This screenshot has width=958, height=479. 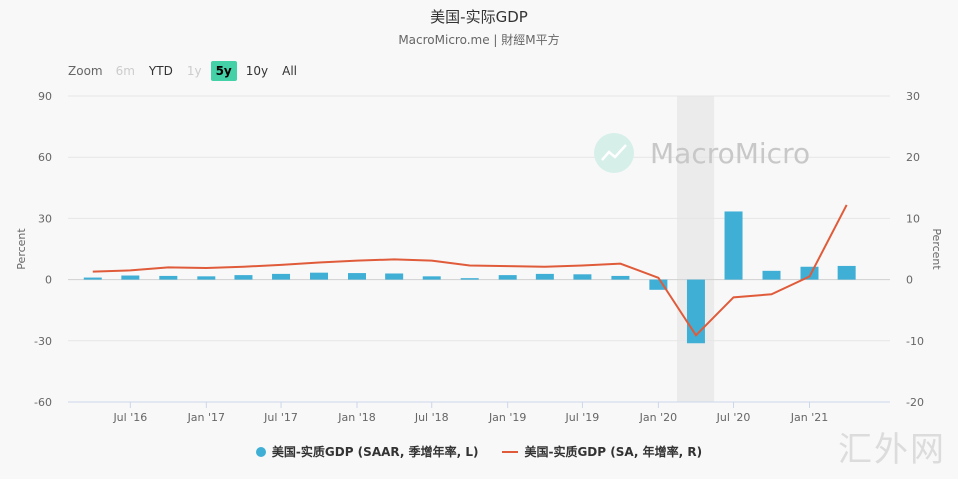 What do you see at coordinates (431, 417) in the screenshot?
I see `x-tick-label: Jul '18` at bounding box center [431, 417].